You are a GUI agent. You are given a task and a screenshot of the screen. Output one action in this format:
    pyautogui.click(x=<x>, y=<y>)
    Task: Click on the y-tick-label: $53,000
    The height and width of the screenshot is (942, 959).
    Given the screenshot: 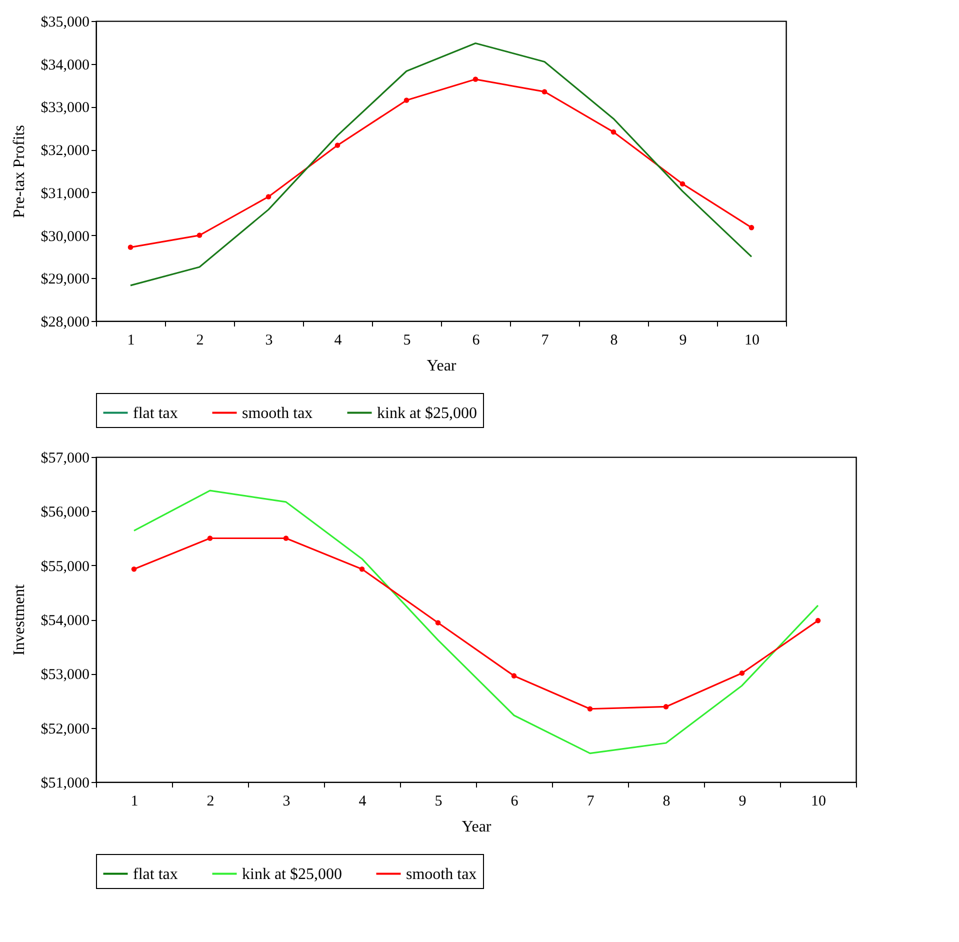 What is the action you would take?
    pyautogui.click(x=65, y=675)
    